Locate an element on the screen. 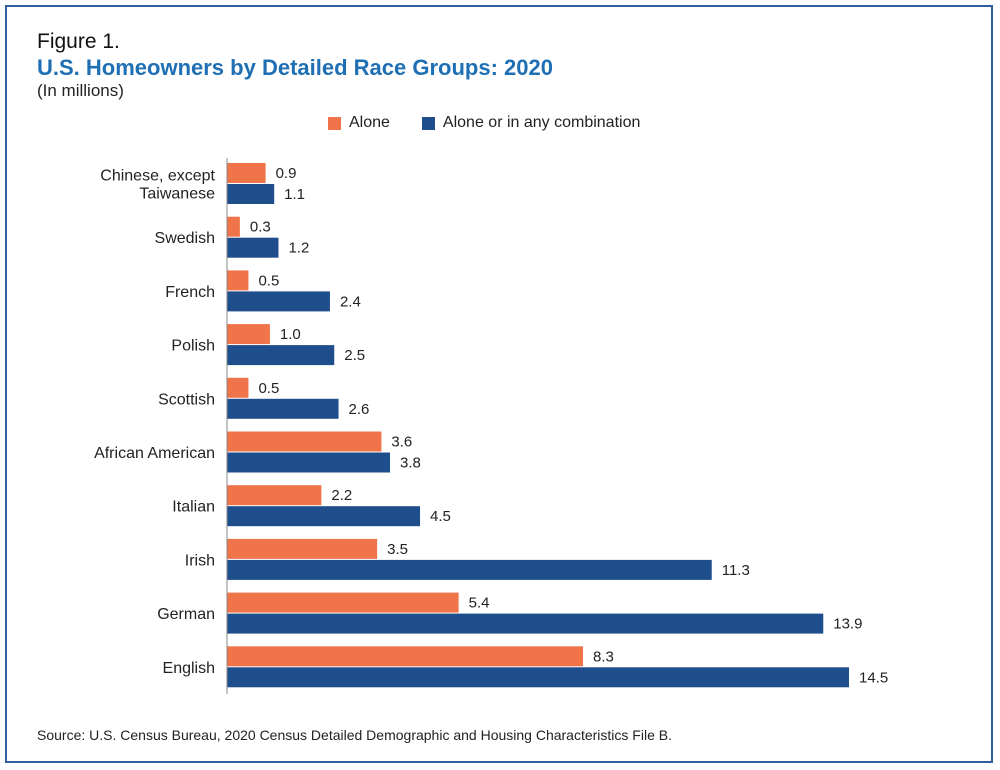 The width and height of the screenshot is (1000, 770). category-label: Chinese, except is located at coordinates (157, 176).